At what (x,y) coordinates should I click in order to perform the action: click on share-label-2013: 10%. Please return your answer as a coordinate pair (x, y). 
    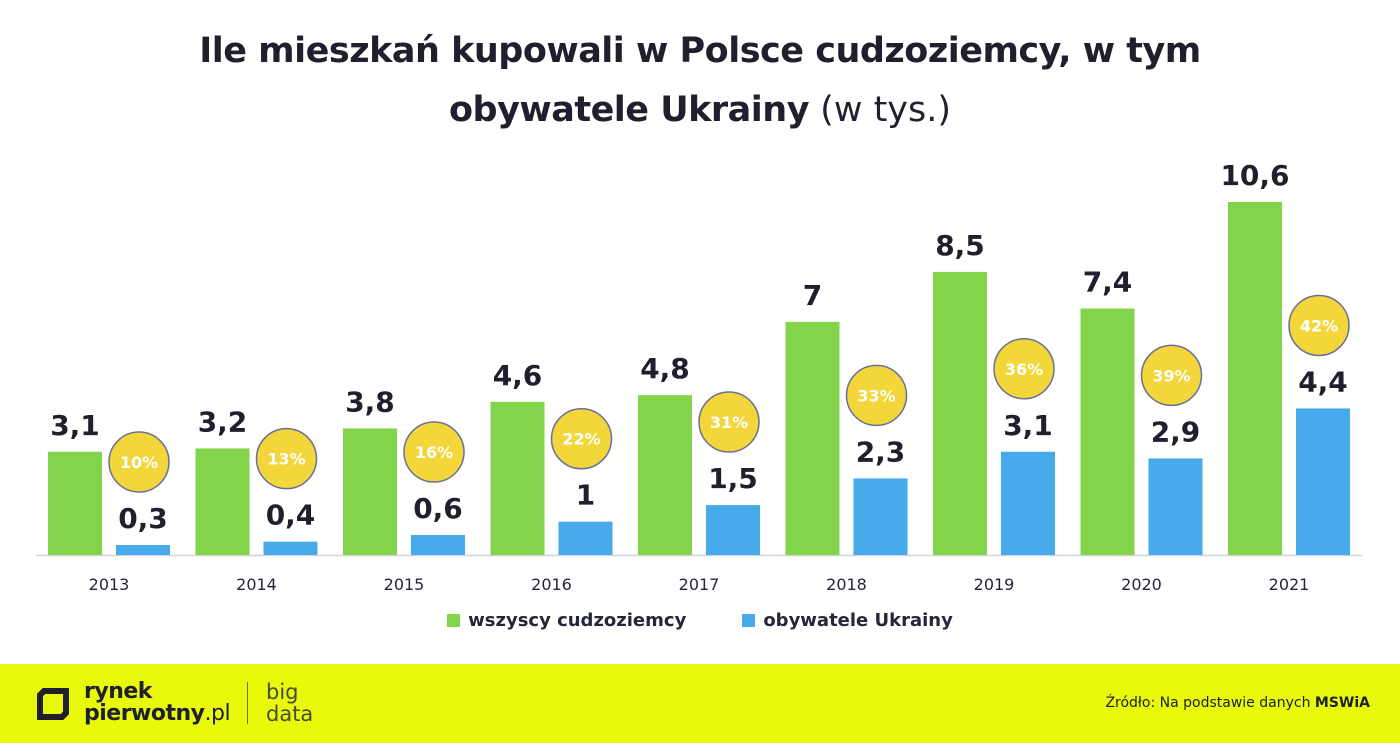
    Looking at the image, I should click on (139, 462).